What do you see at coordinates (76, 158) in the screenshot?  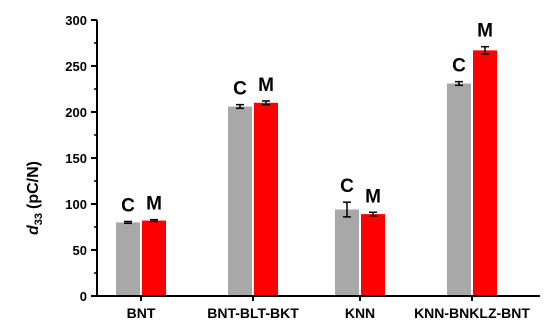 I see `y-tick-label: 150` at bounding box center [76, 158].